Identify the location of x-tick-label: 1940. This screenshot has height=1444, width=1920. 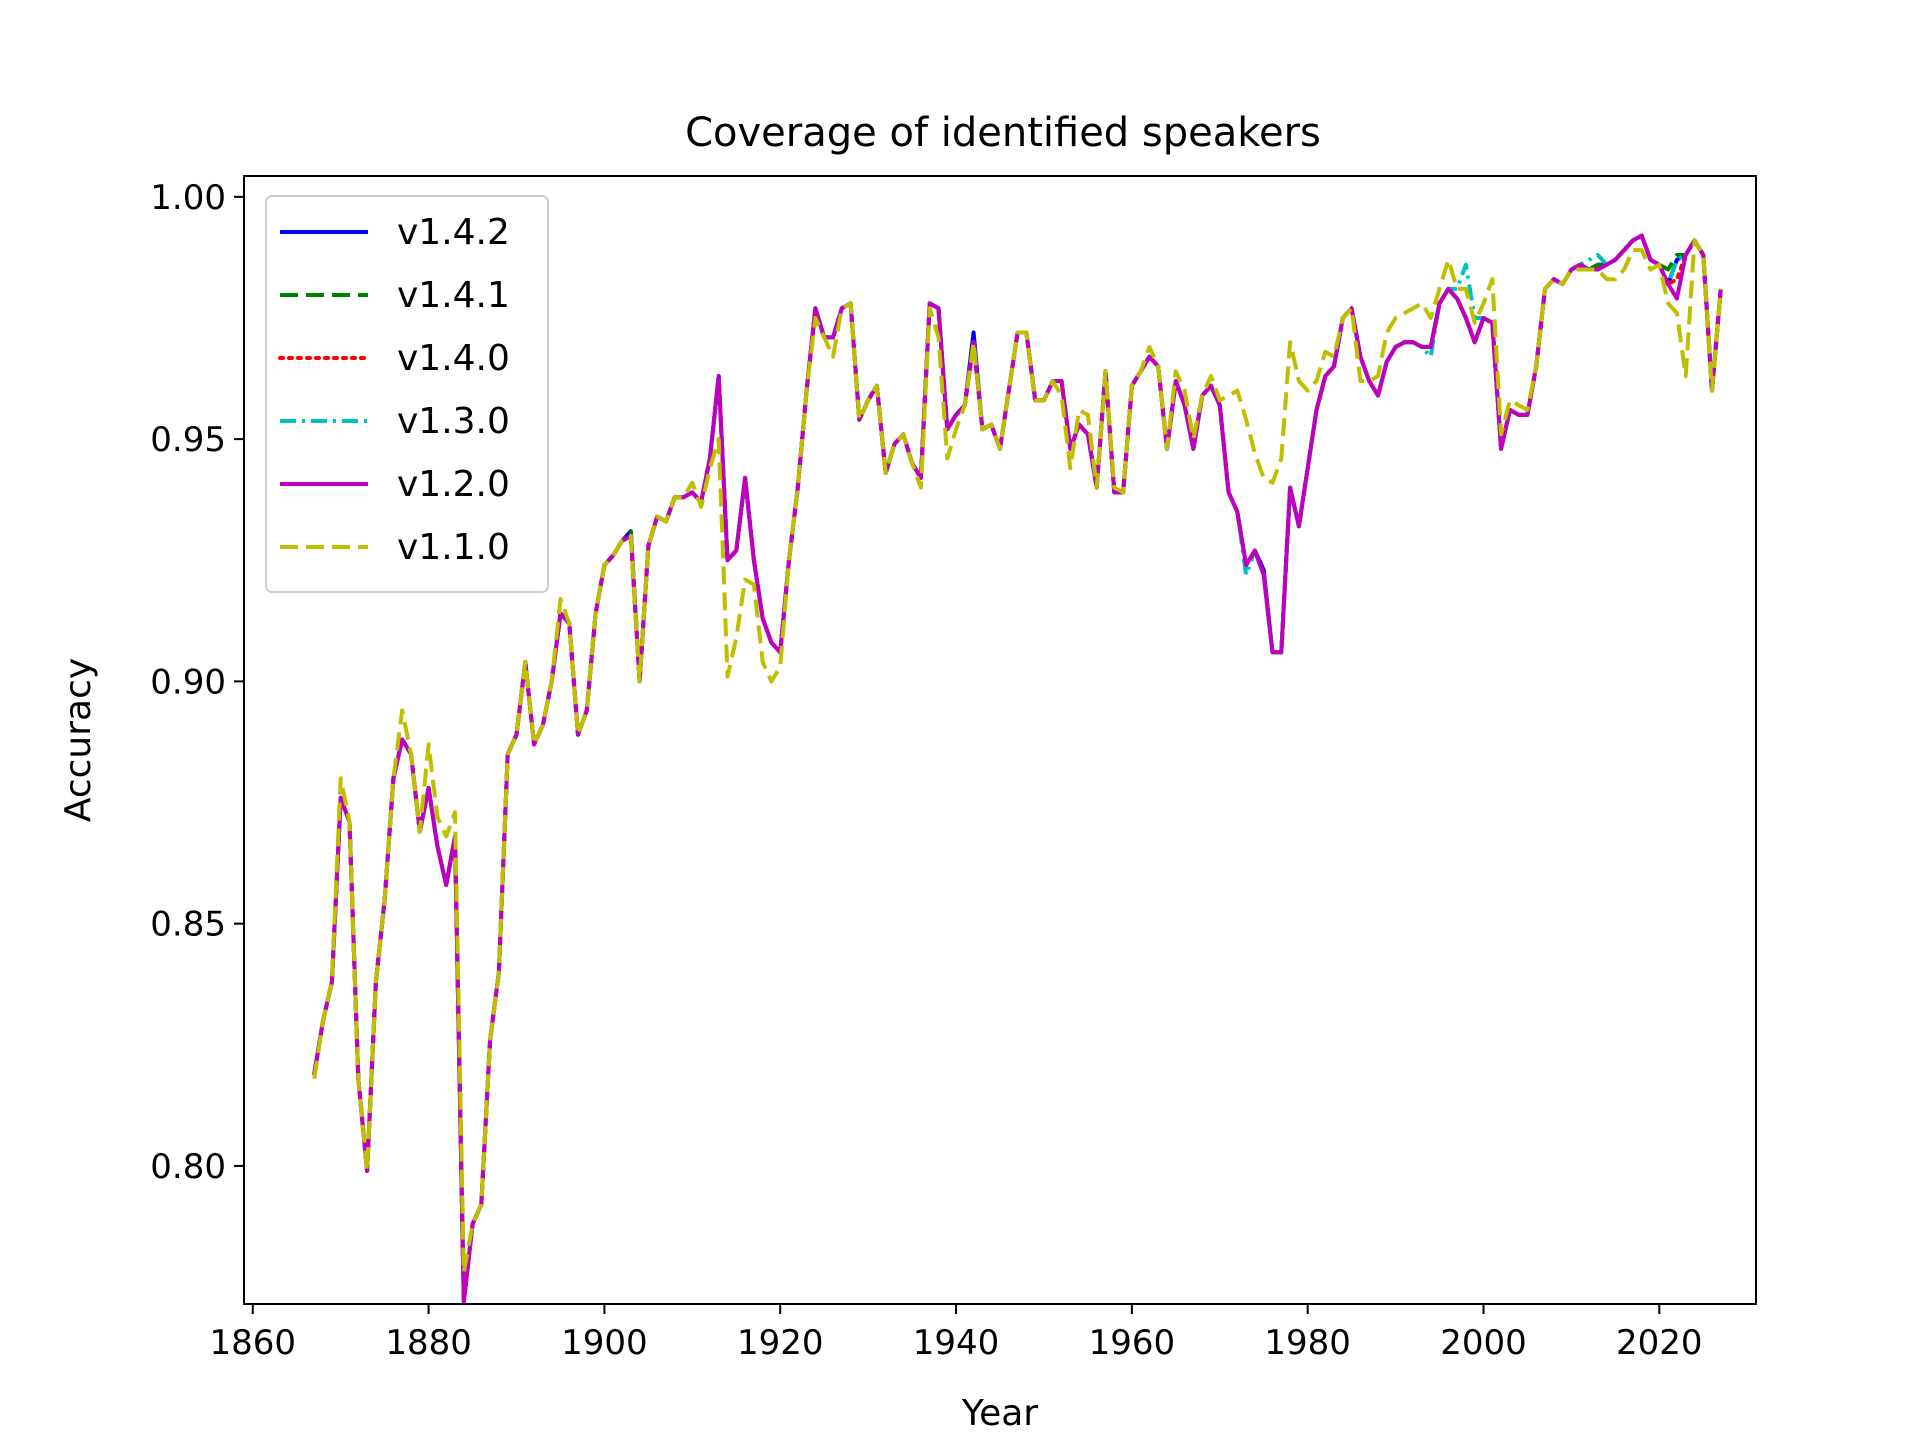
(956, 1343).